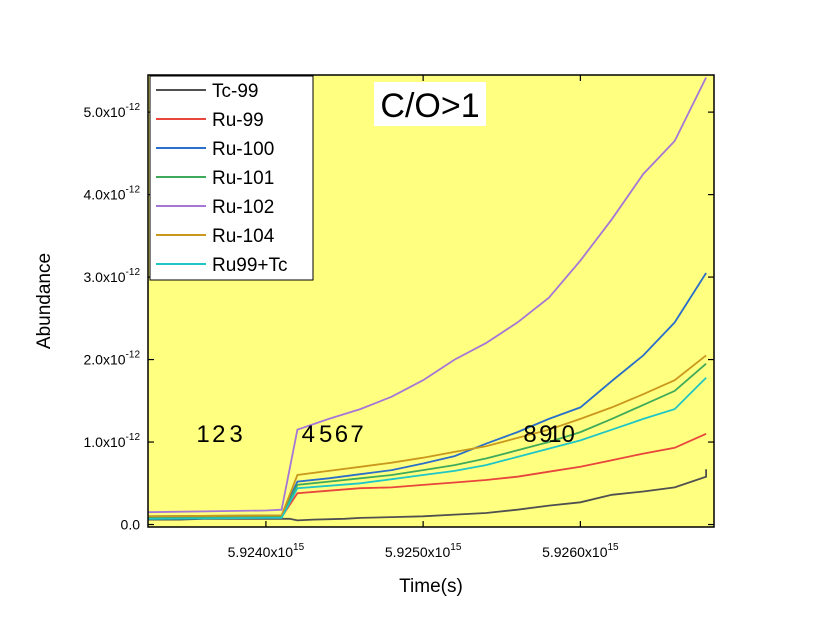  Describe the element at coordinates (202, 434) in the screenshot. I see `pulse-label-1: 1` at that location.